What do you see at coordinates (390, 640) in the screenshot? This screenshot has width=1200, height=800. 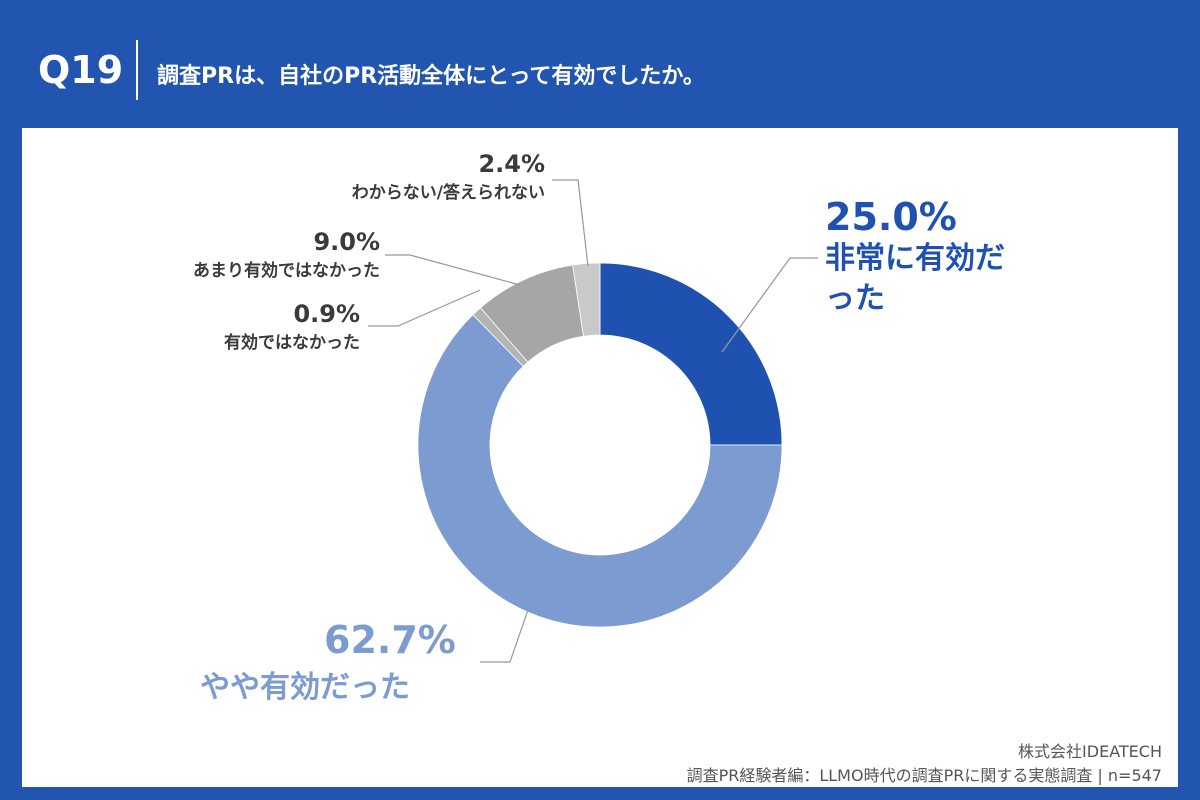 I see `value-label: 62.7%` at bounding box center [390, 640].